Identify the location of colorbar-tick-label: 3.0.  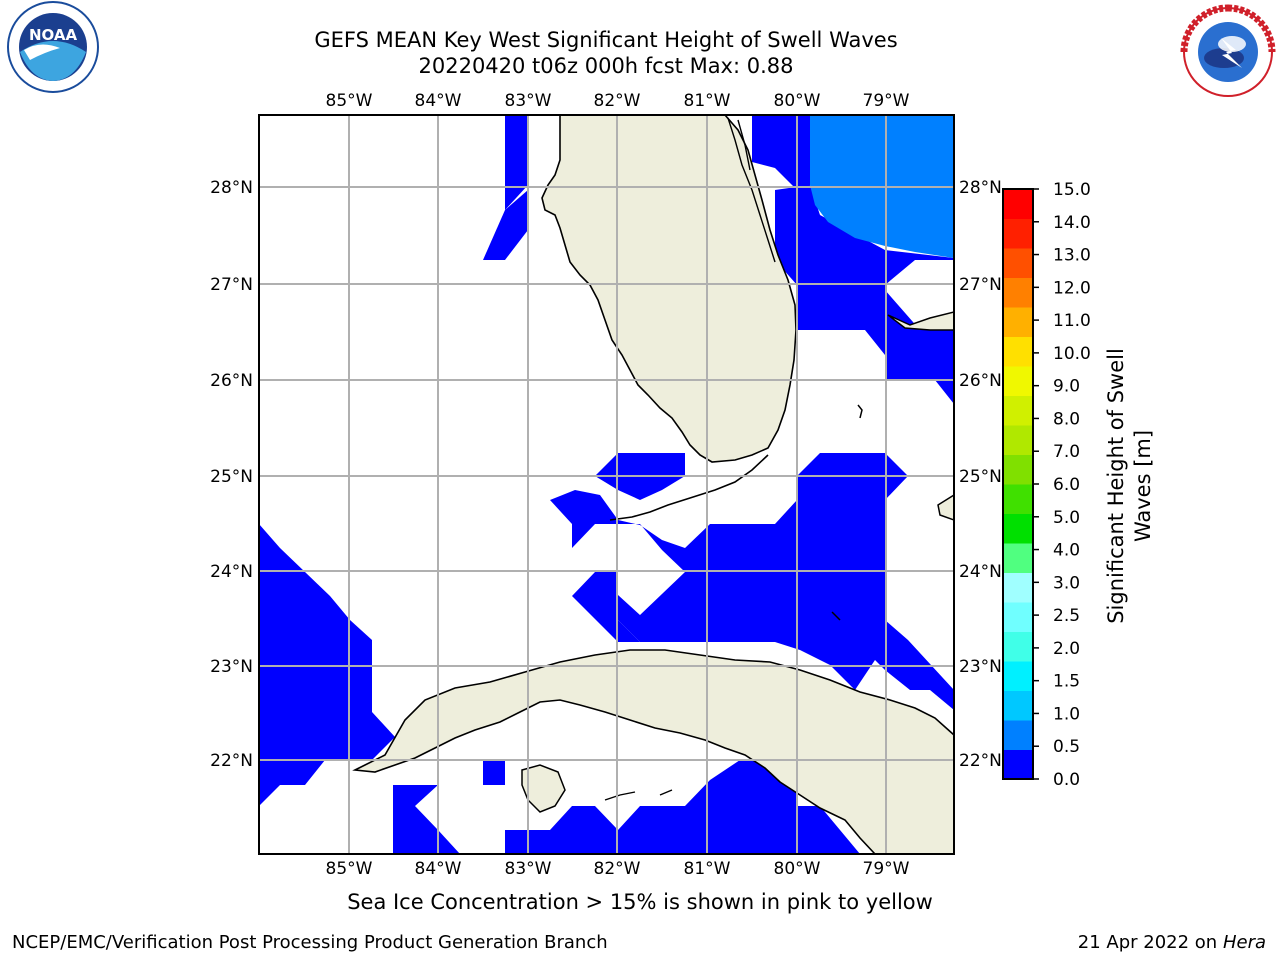
(1066, 583).